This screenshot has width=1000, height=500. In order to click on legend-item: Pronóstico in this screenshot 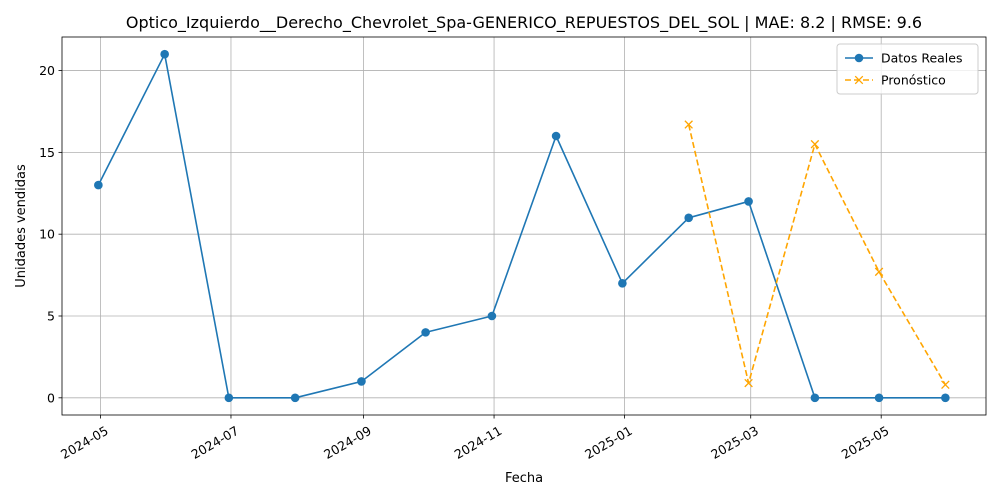, I will do `click(895, 80)`.